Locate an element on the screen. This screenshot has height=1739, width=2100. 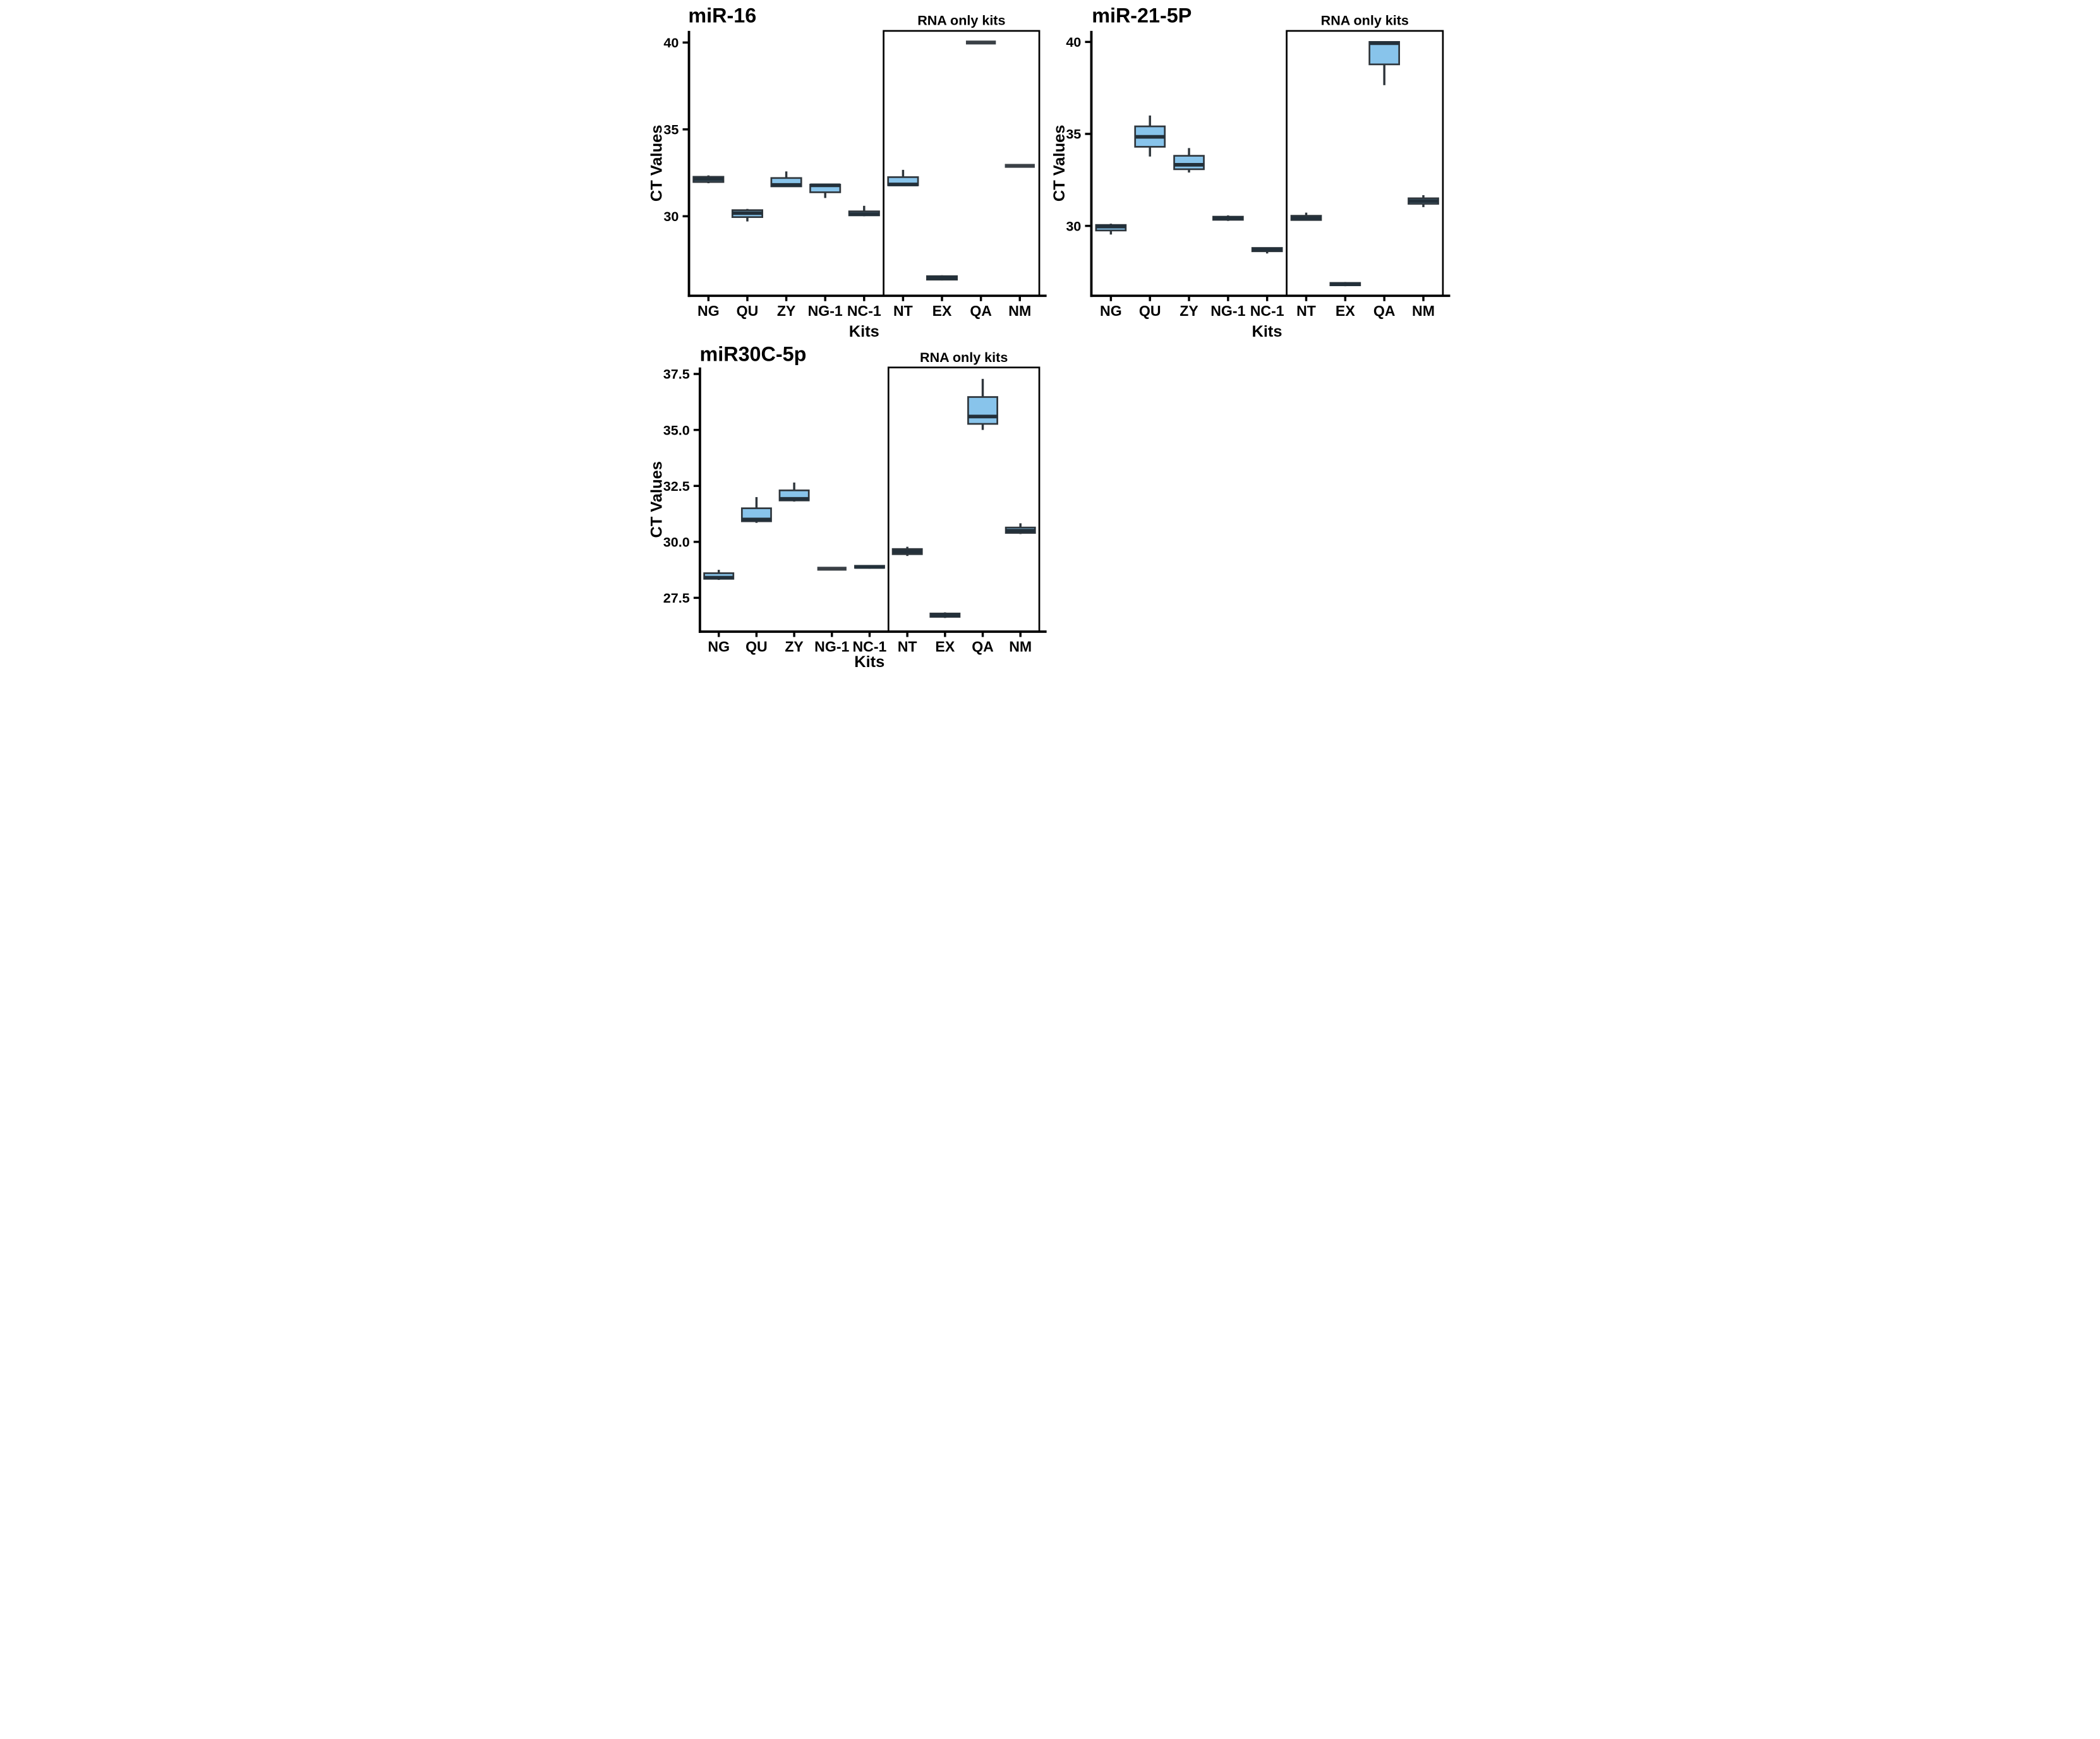
y-tick-label-30.0: 30.0 is located at coordinates (676, 542).